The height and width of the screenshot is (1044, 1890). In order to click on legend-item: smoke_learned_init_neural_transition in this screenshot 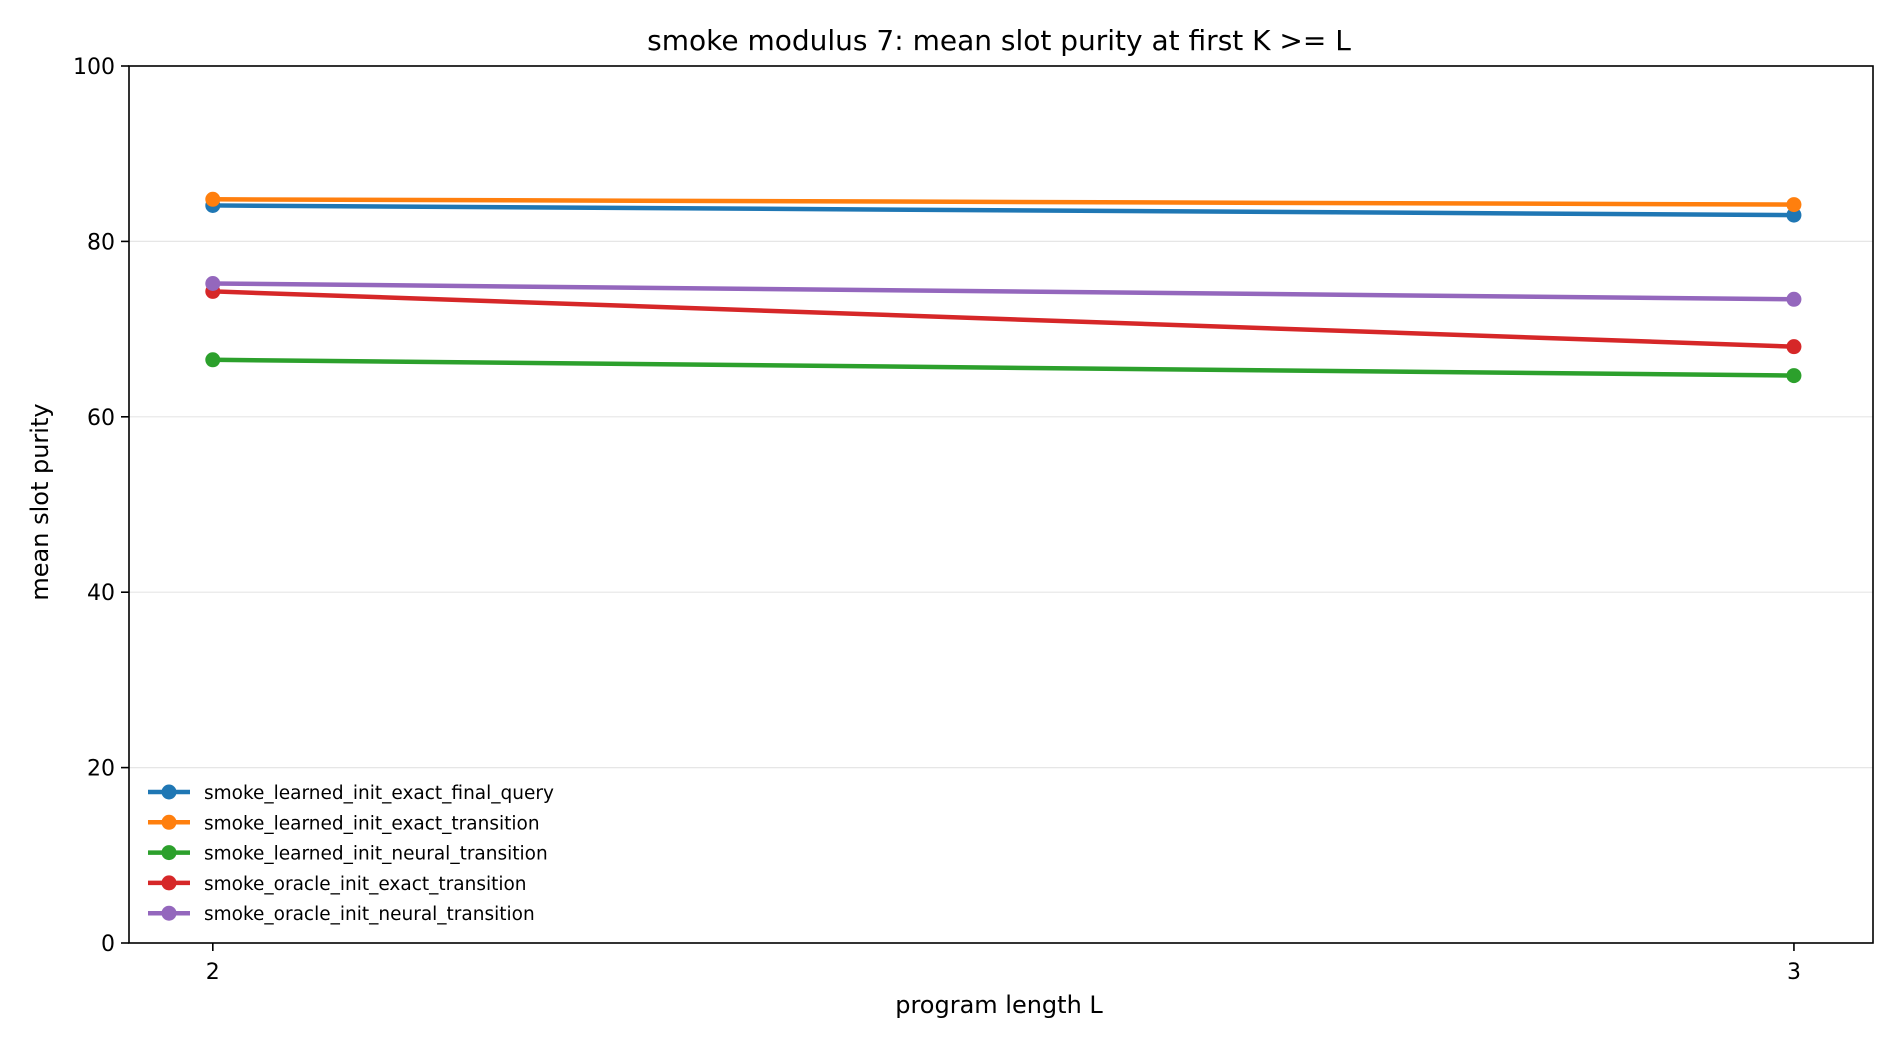, I will do `click(348, 854)`.